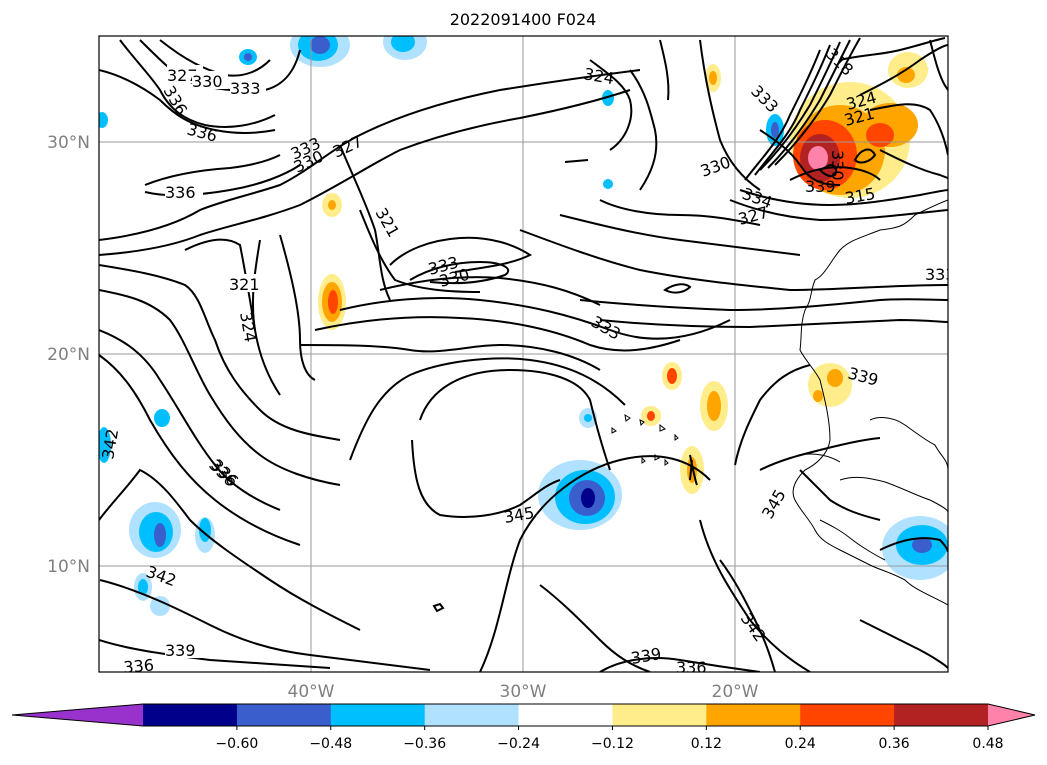 The image size is (1047, 765). I want to click on colorbar-tick-label: −0.48, so click(330, 744).